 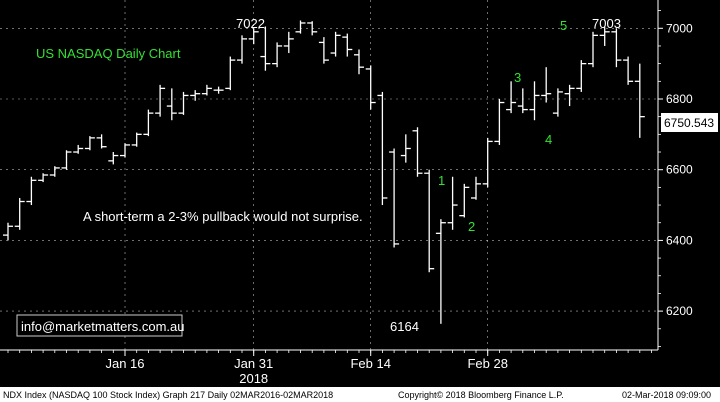 I want to click on x-tick-label: Feb 28, so click(x=487, y=363).